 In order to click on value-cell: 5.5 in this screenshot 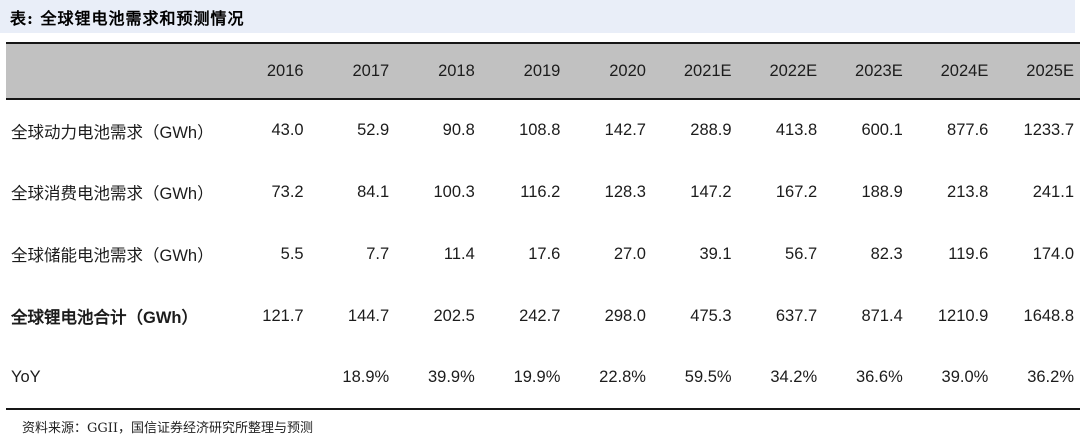, I will do `click(292, 253)`.